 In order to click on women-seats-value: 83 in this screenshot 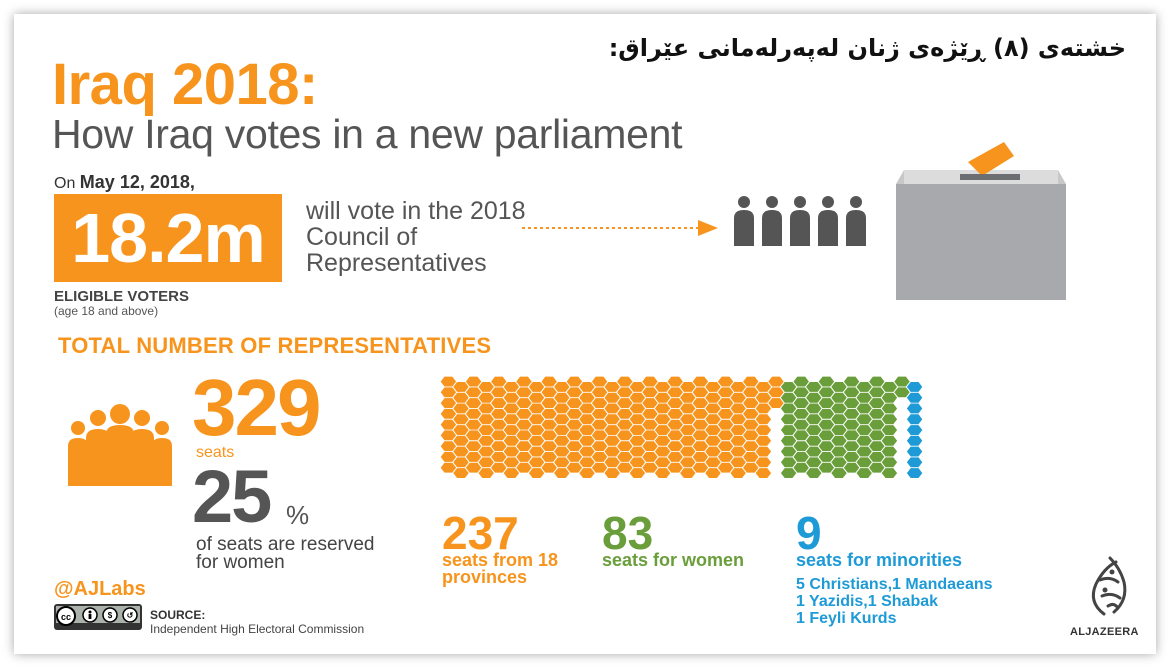, I will do `click(628, 533)`.